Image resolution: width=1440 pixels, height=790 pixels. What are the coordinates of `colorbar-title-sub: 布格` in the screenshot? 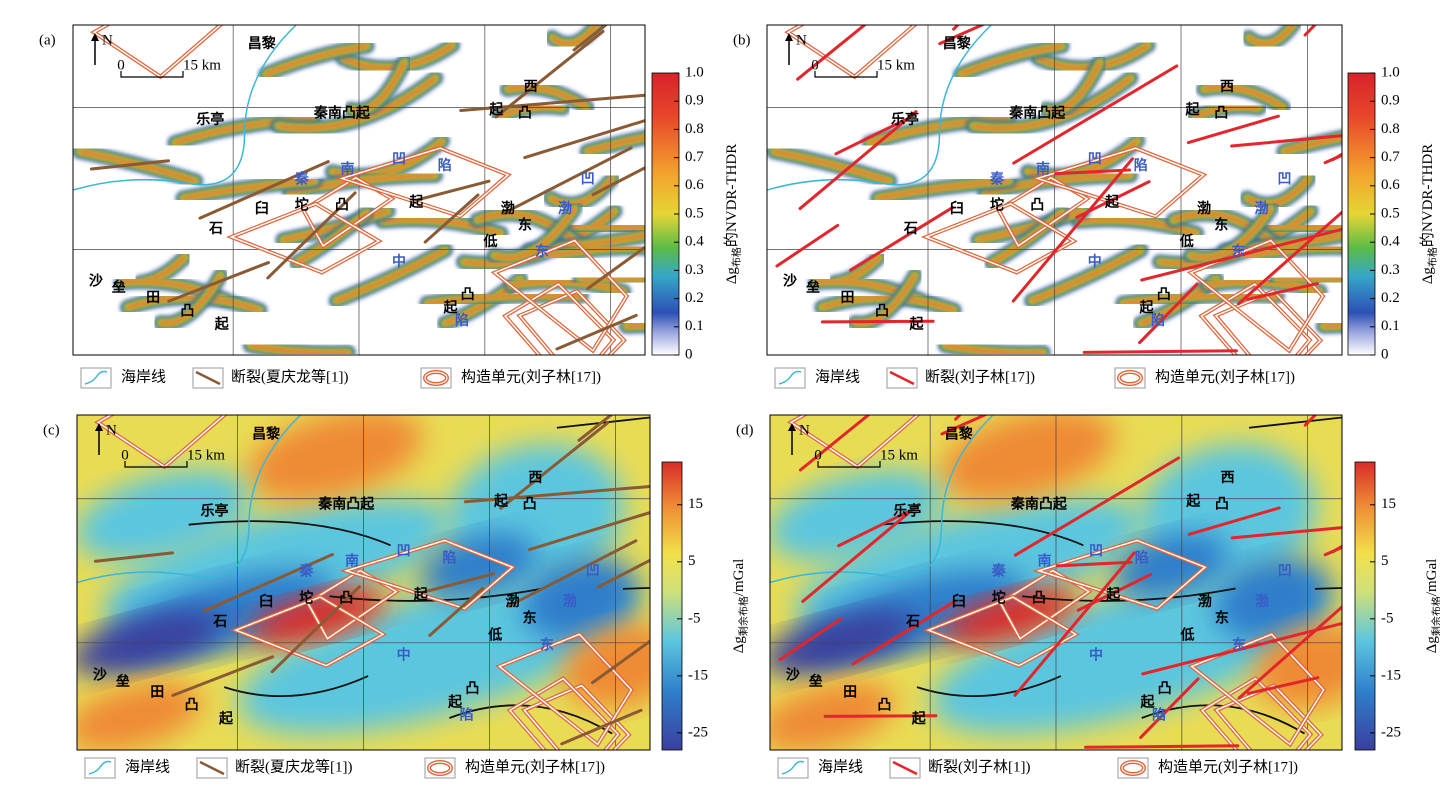 It's located at (1432, 257).